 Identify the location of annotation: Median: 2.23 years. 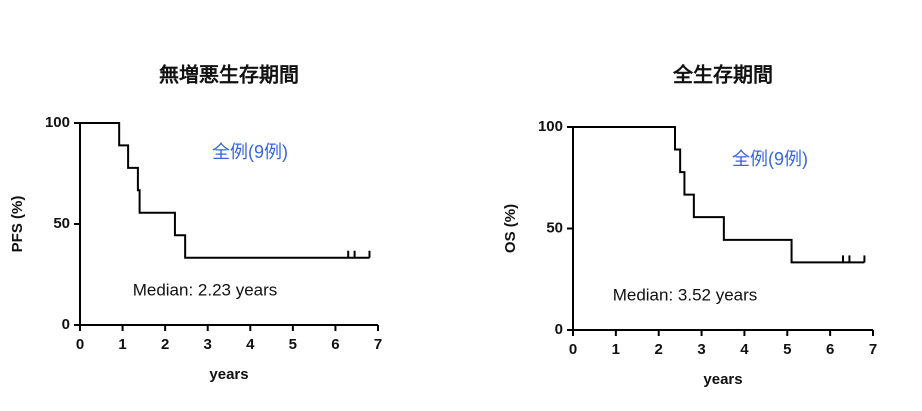
(205, 289).